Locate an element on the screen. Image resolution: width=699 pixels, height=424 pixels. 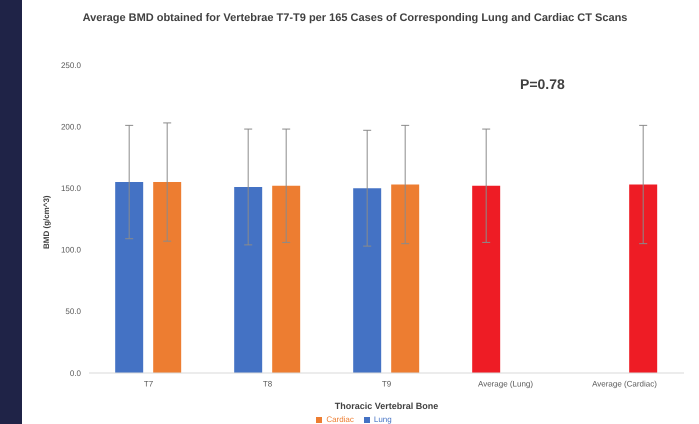
x-tick-label: T7 is located at coordinates (149, 384).